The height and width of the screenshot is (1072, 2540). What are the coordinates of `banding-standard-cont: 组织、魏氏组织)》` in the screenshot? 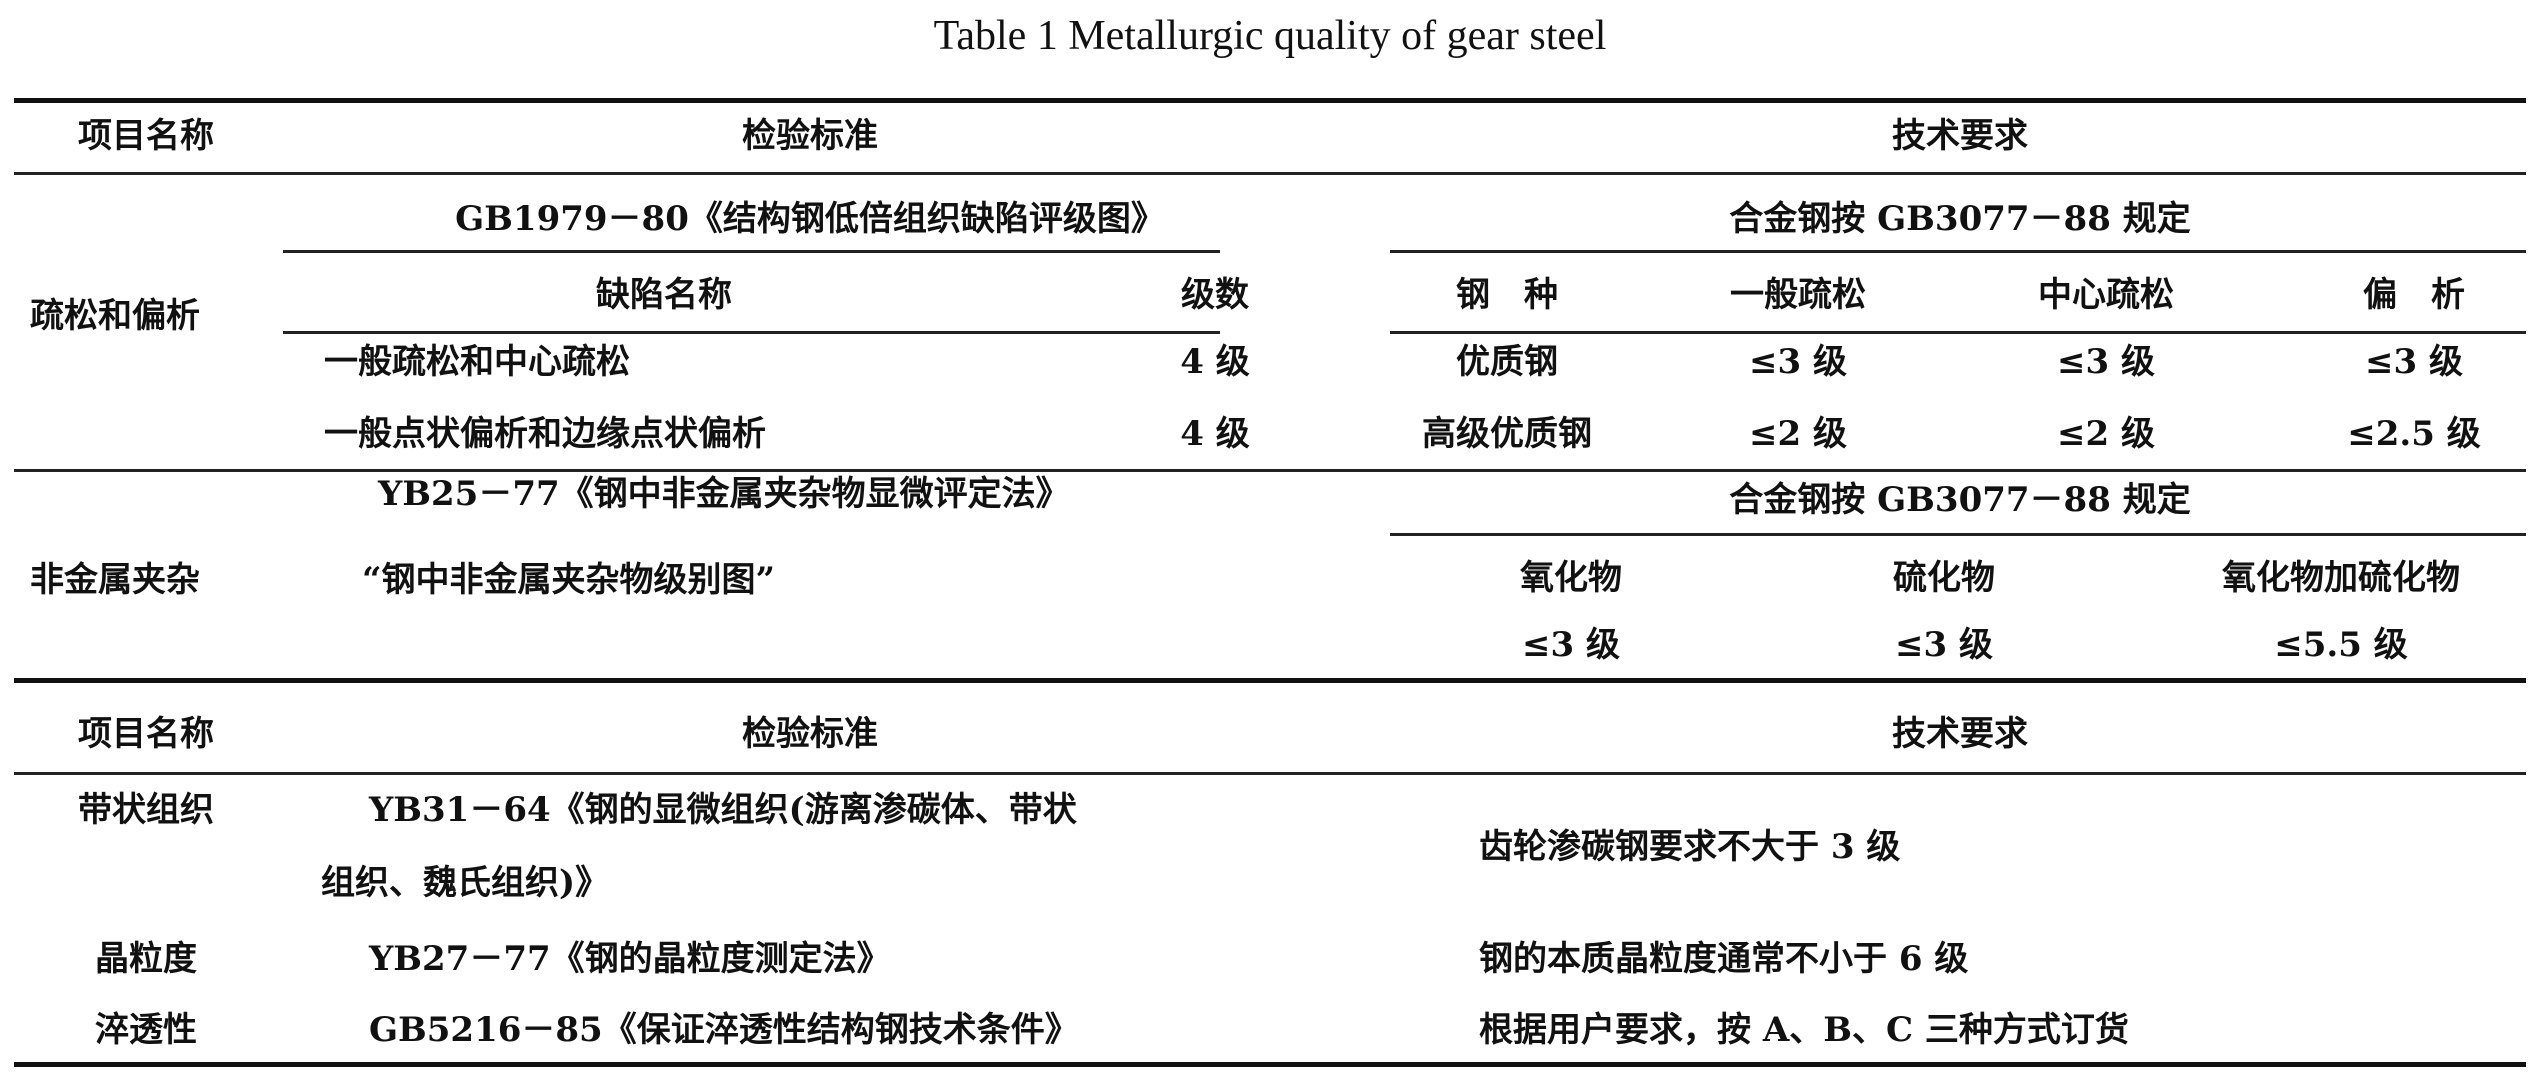 It's located at (465, 883).